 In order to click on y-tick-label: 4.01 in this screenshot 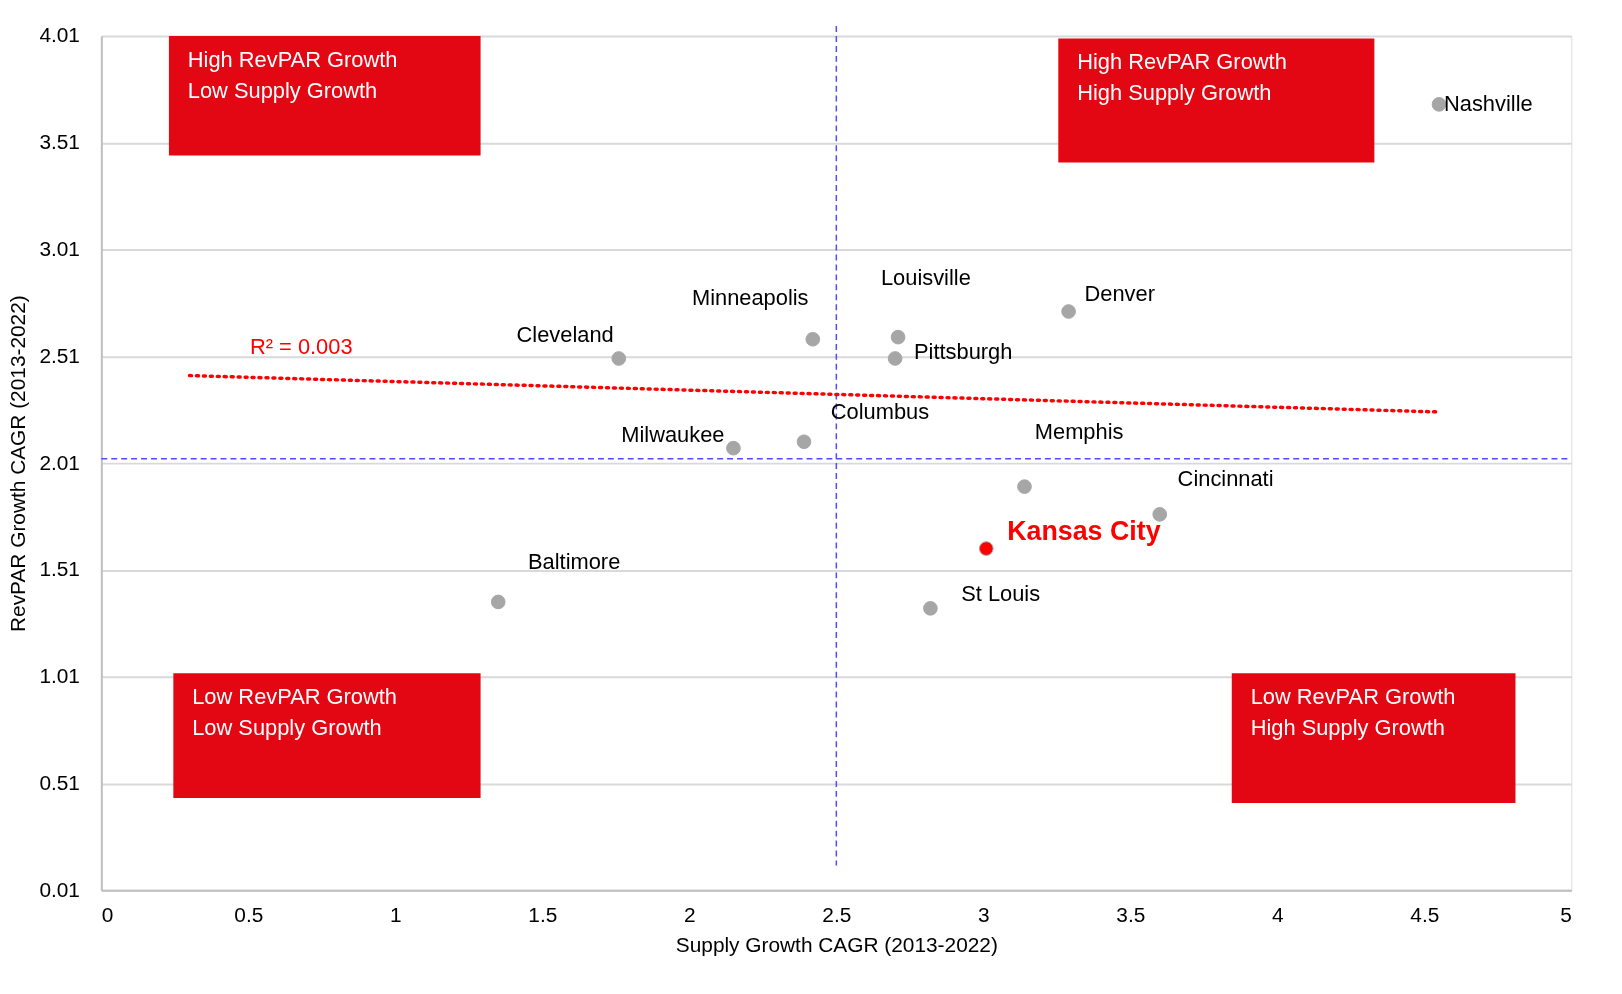, I will do `click(59, 35)`.